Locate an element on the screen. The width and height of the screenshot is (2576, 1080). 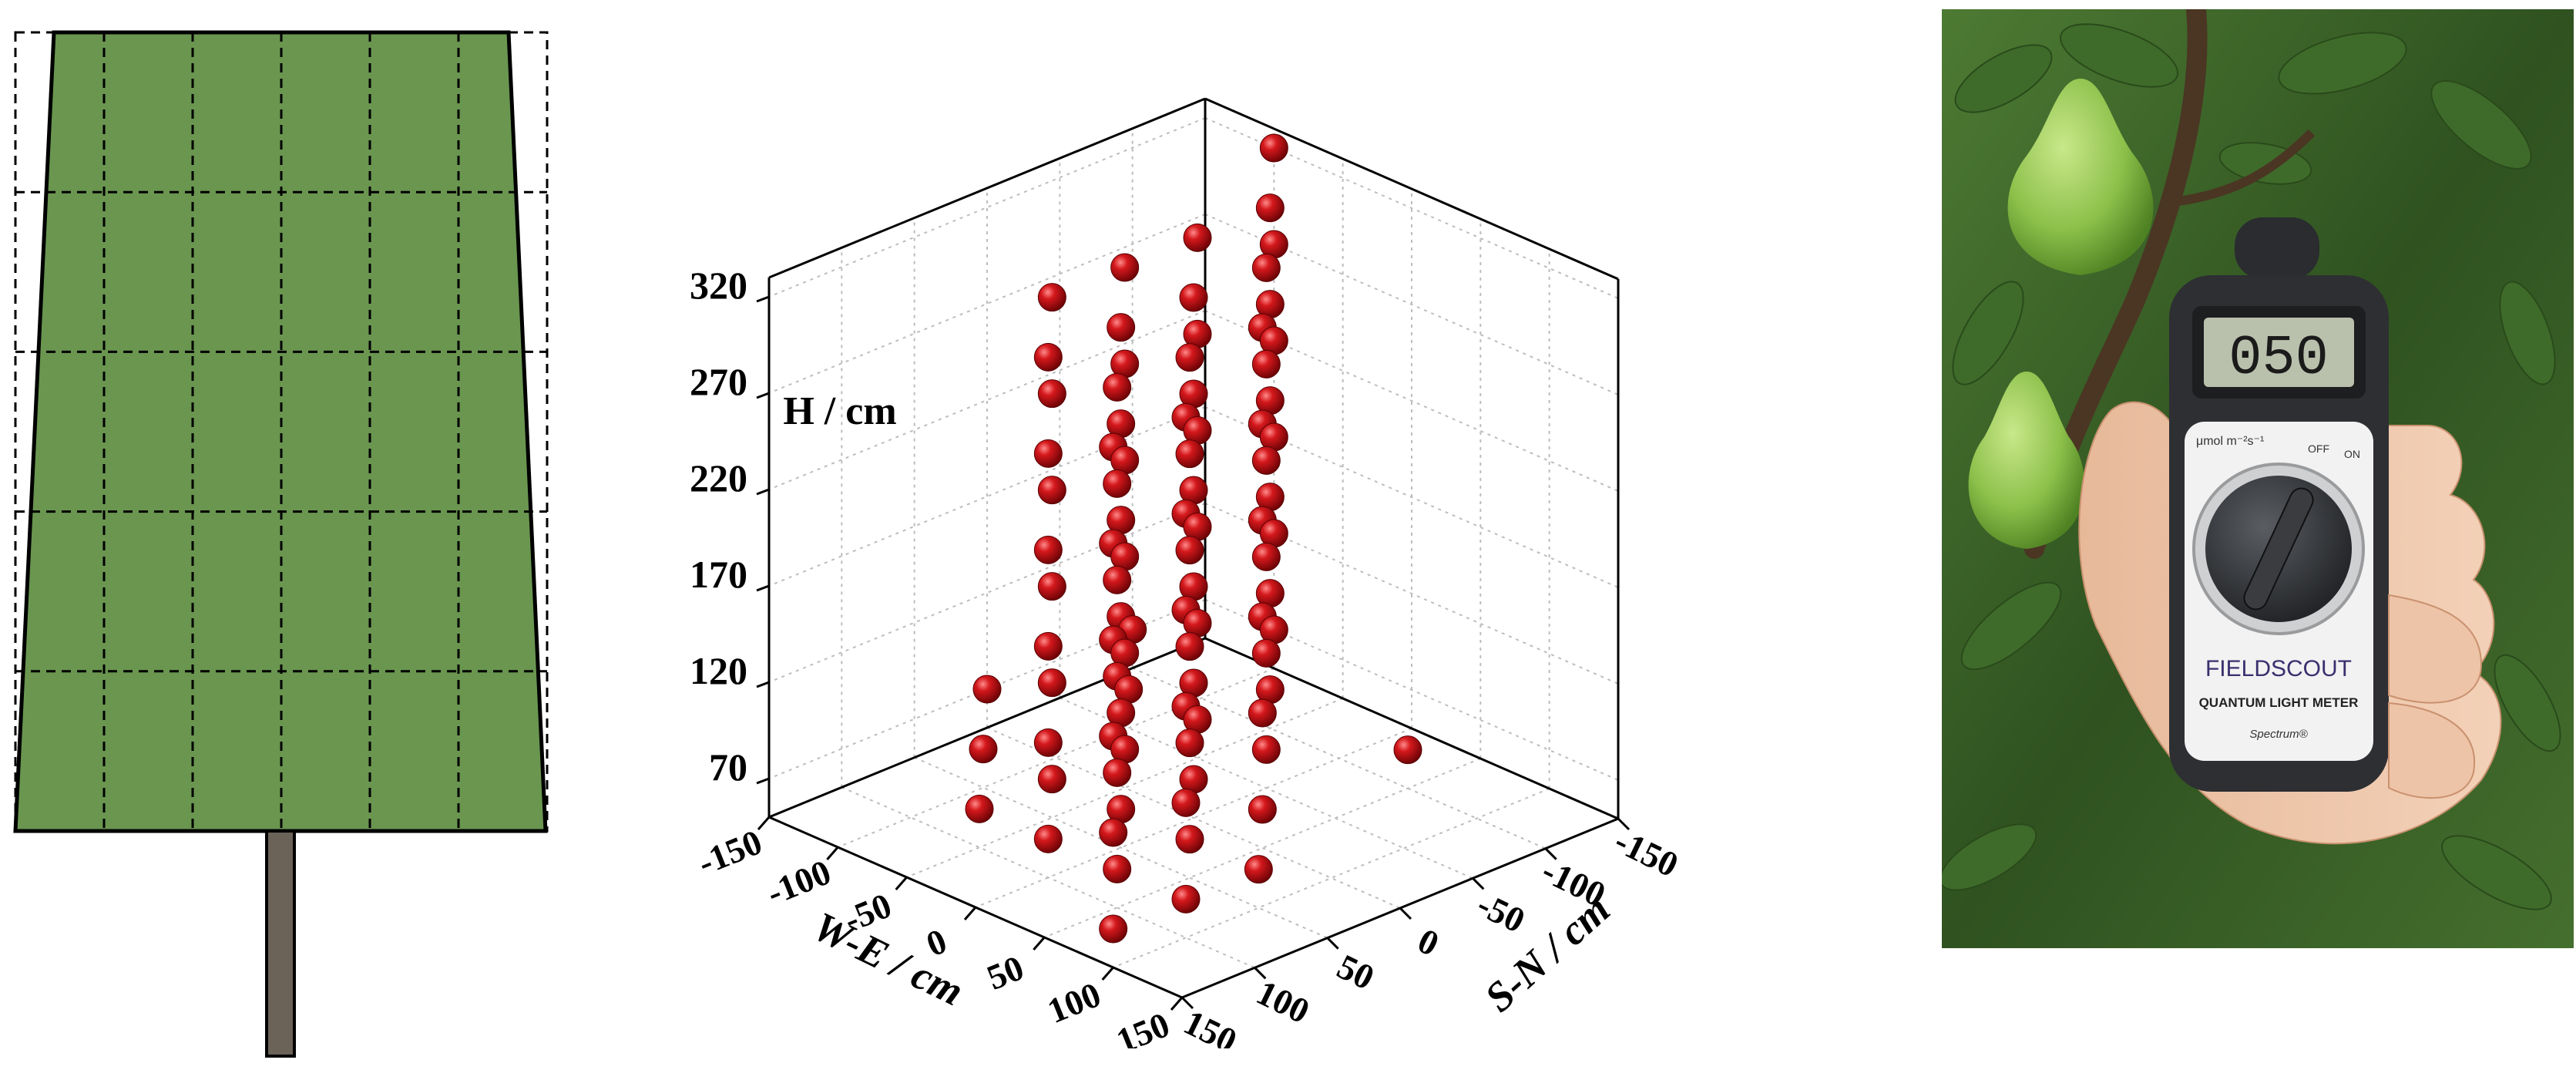
tree-trunk is located at coordinates (280, 944).